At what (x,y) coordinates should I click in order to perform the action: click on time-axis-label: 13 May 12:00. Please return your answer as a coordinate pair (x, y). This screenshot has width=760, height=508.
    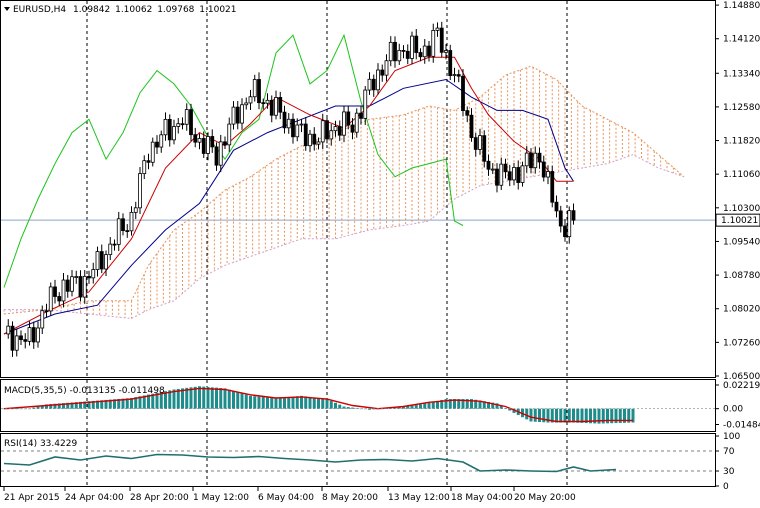
    Looking at the image, I should click on (419, 498).